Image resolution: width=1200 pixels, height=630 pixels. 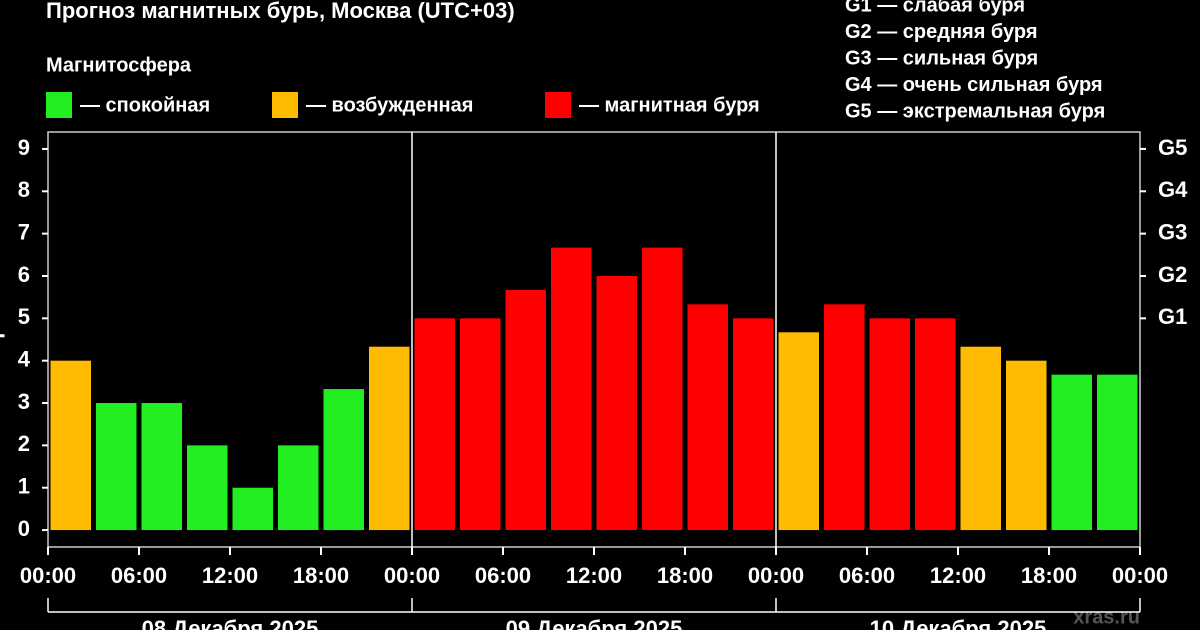 I want to click on y-tick-label: 9, so click(x=24, y=147).